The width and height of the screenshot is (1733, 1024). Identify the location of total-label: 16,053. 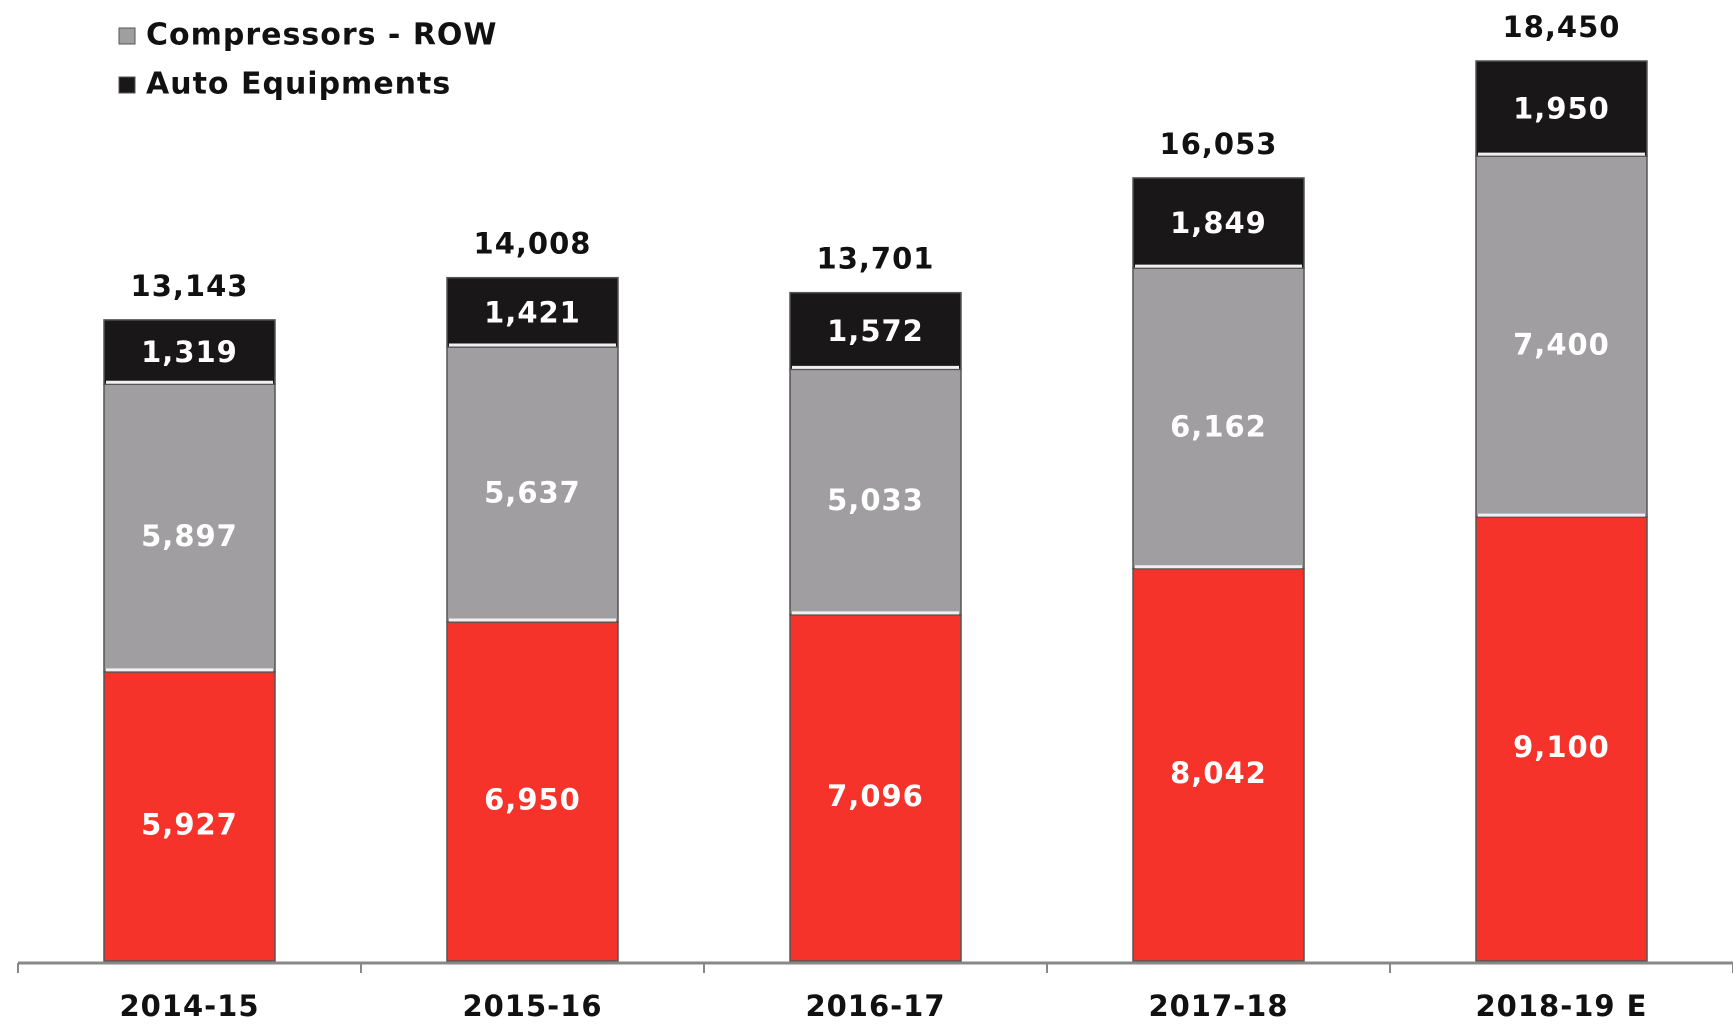
(1219, 144).